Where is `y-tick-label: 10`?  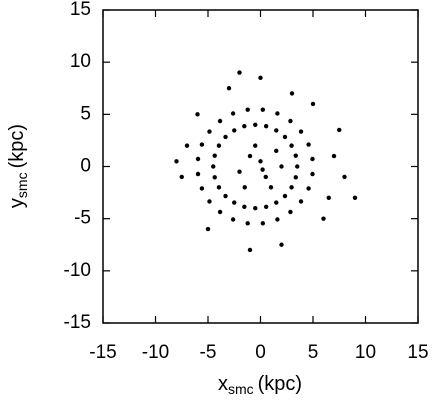
y-tick-label: 10 is located at coordinates (80, 61).